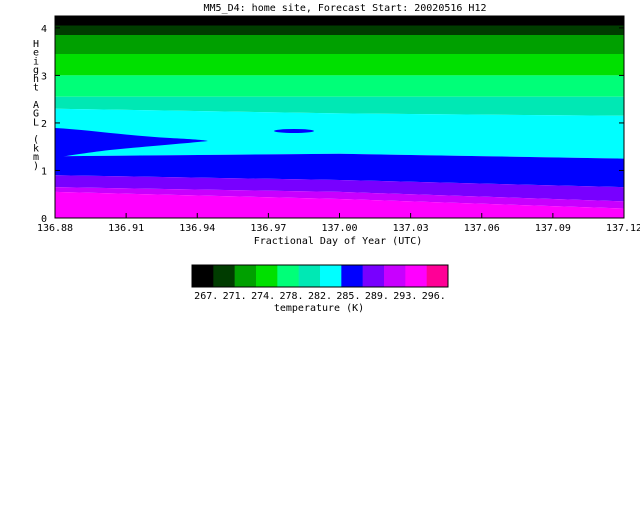  What do you see at coordinates (434, 296) in the screenshot?
I see `colorbar-tick-label: 296.` at bounding box center [434, 296].